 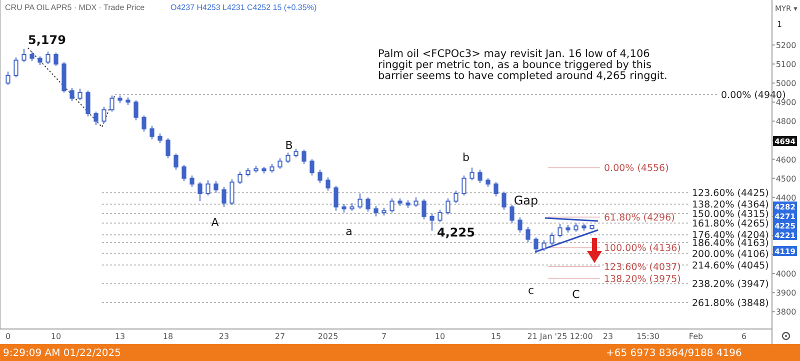 I want to click on y-tick-label: 5000, so click(x=786, y=83).